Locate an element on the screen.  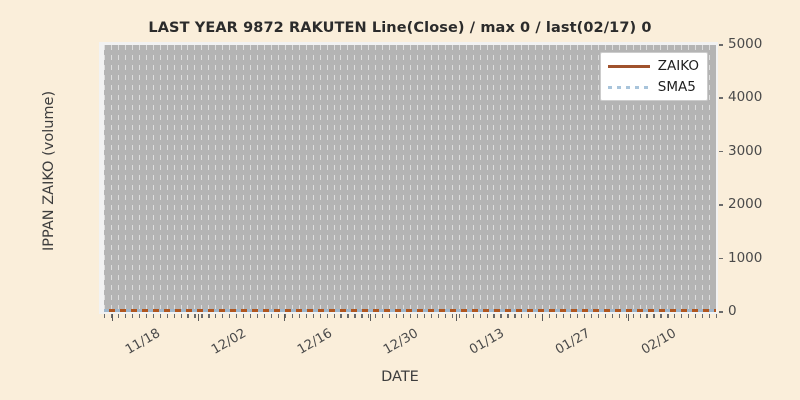
chart-legend: ZAIKO SMA5 is located at coordinates (653, 76).